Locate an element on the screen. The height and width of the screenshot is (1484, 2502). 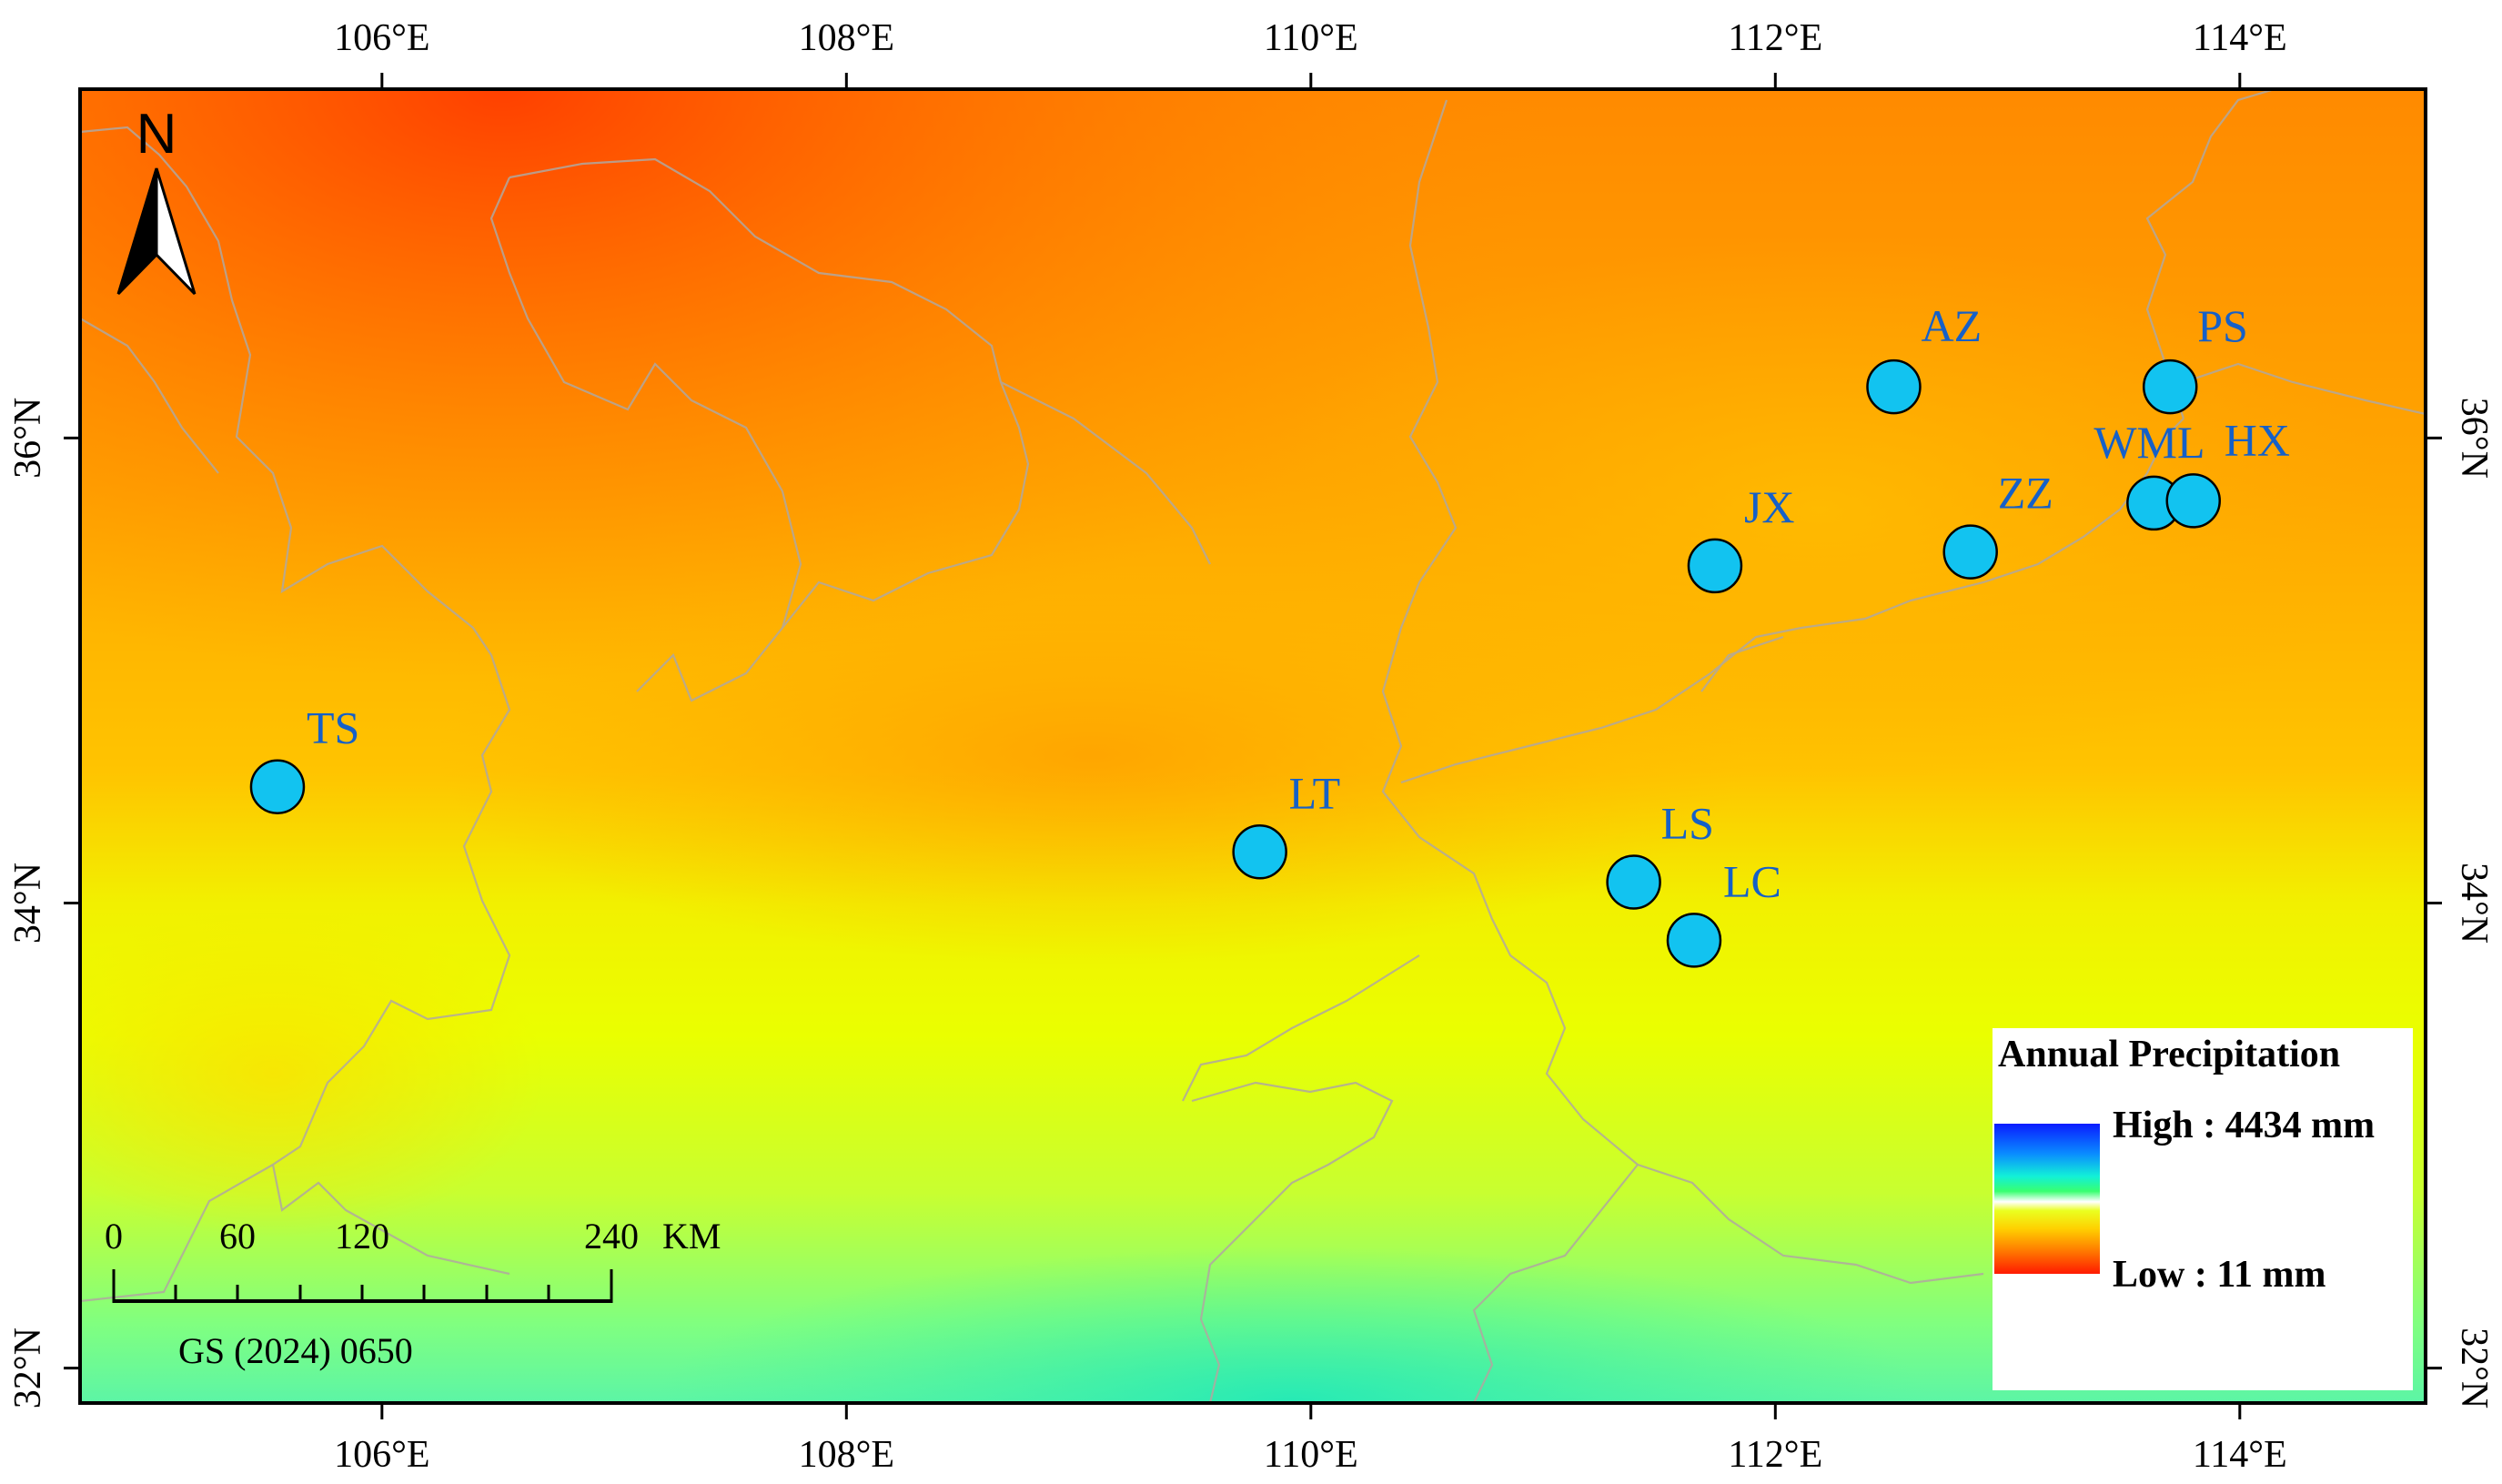
site-marker-ts is located at coordinates (277, 786).